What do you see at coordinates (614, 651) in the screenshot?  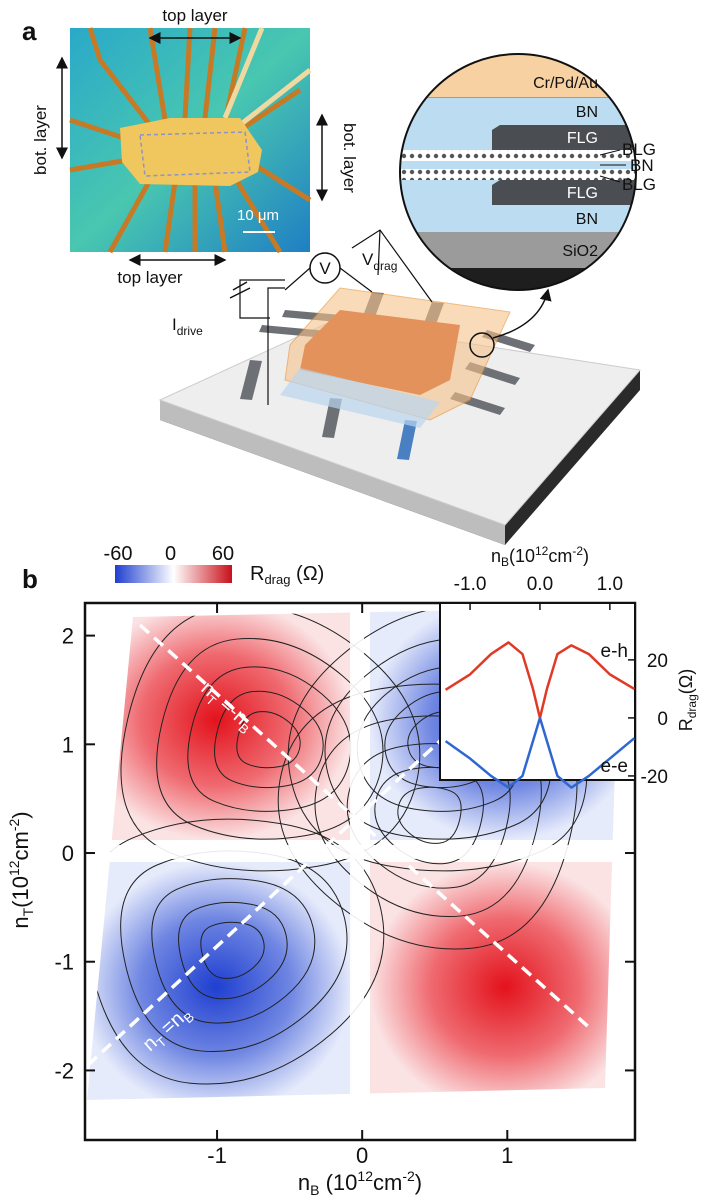 I see `legend-label: e-h` at bounding box center [614, 651].